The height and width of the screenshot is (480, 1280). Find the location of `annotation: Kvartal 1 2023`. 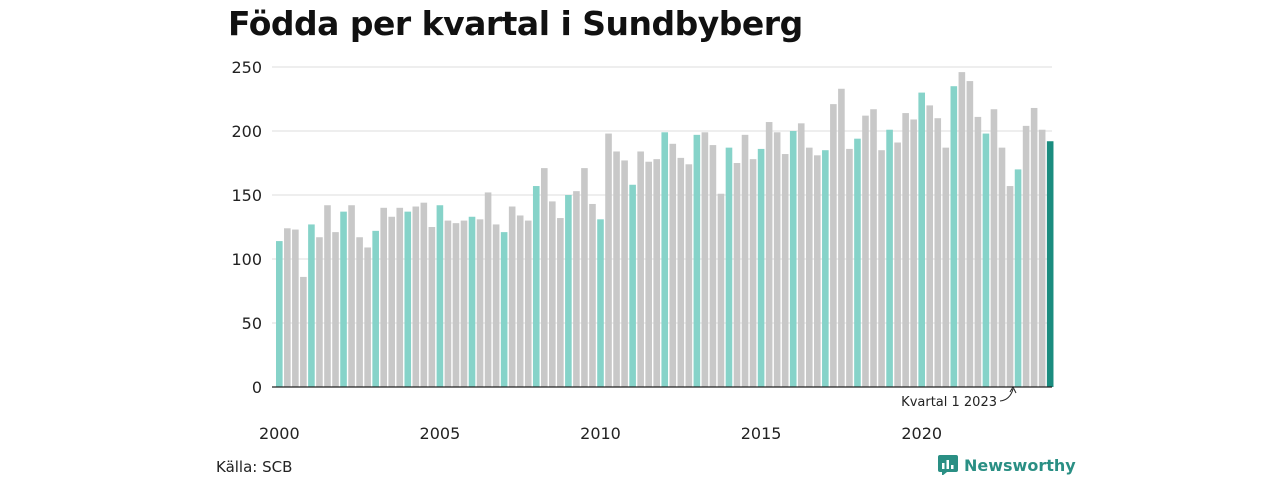

annotation: Kvartal 1 2023 is located at coordinates (959, 397).